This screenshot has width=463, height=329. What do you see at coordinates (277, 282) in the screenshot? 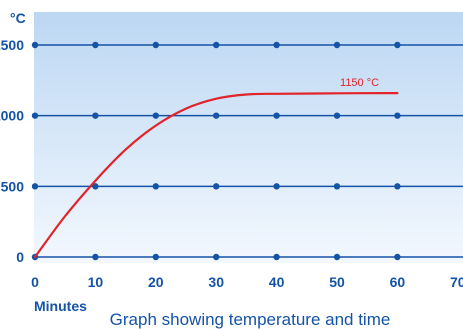
I see `x-tick-label-40: 40` at bounding box center [277, 282].